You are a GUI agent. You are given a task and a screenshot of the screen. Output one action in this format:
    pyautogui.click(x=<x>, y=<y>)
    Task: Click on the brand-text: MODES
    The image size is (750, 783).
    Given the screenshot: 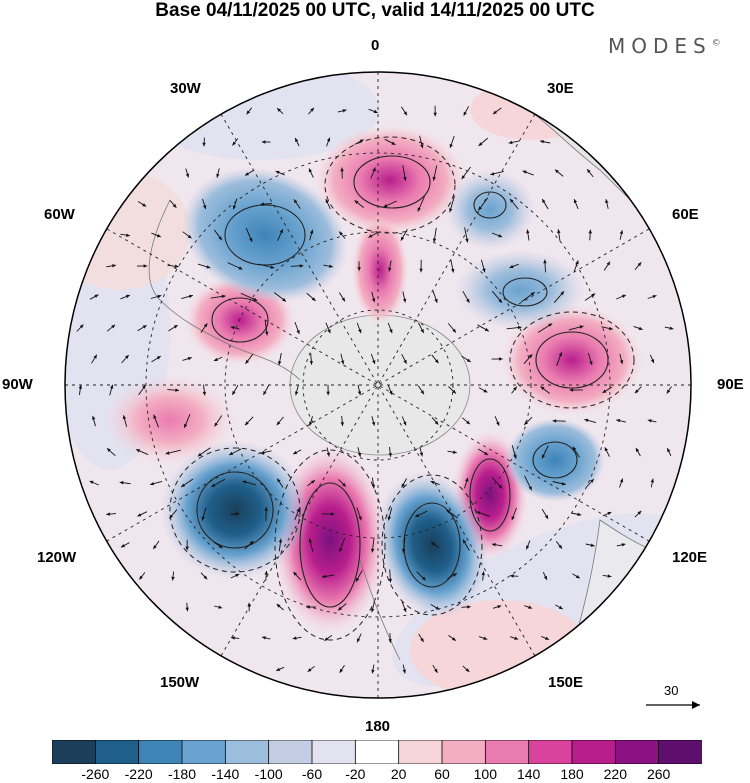 What is the action you would take?
    pyautogui.click(x=660, y=46)
    